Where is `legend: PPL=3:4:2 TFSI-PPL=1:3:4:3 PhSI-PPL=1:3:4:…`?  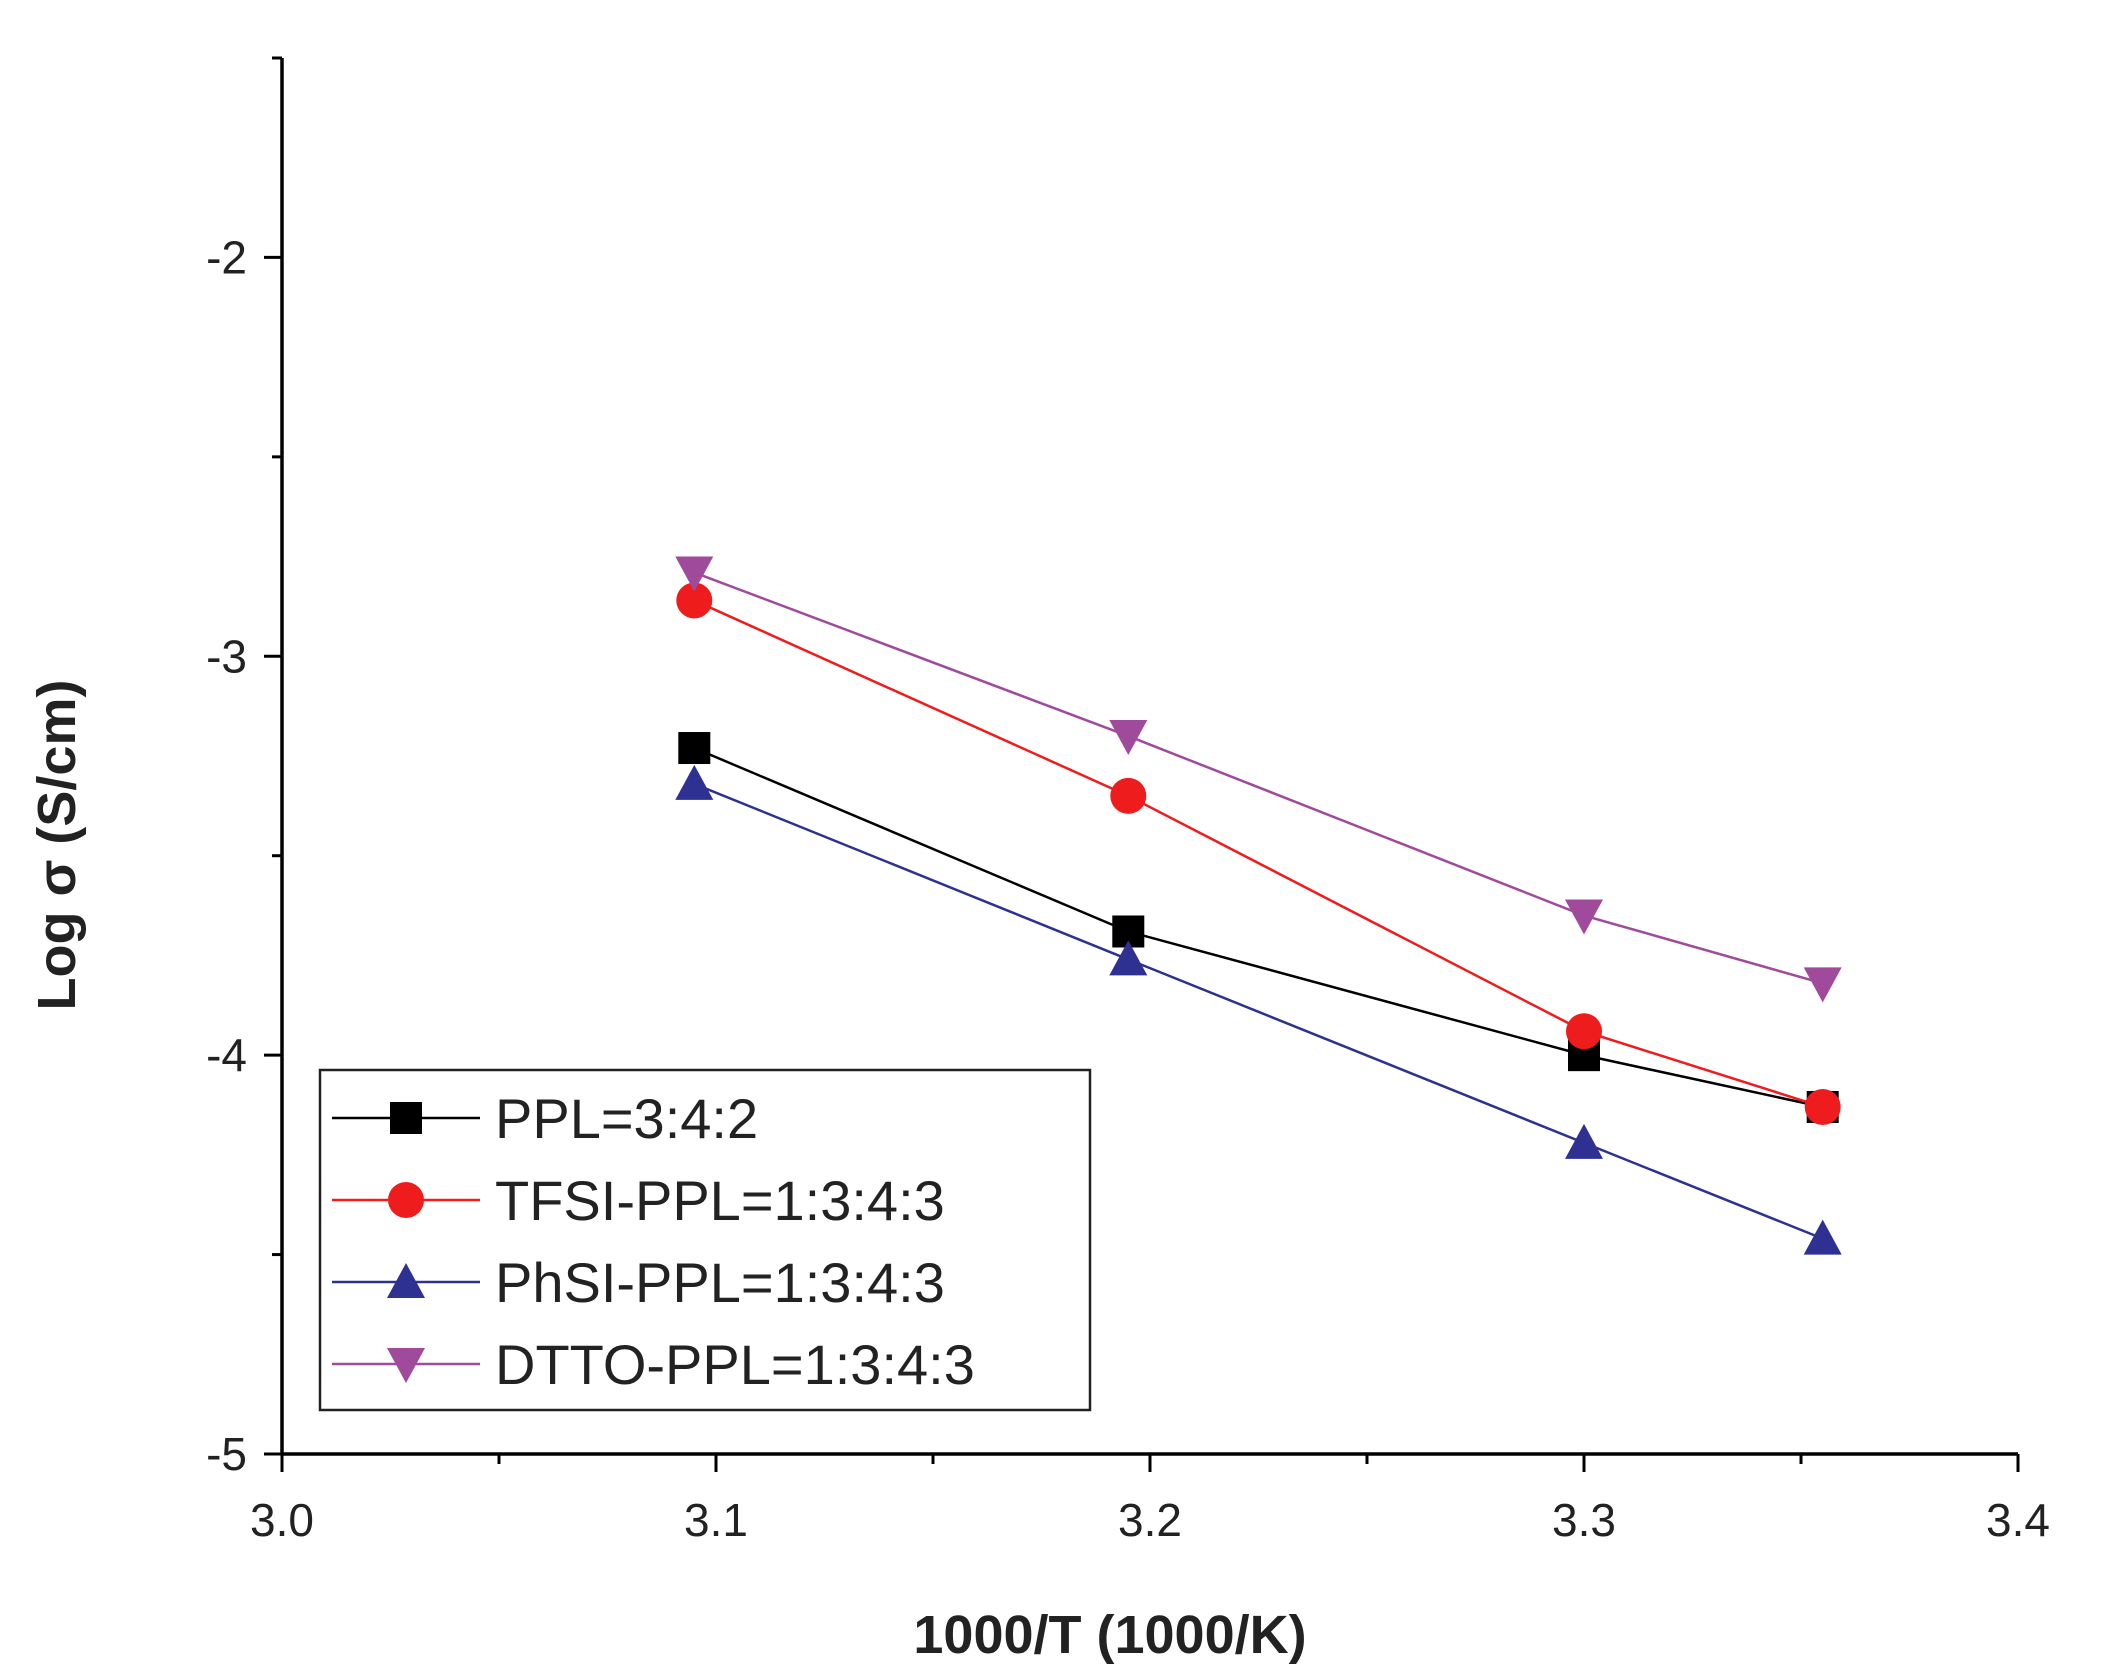
legend: PPL=3:4:2 TFSI-PPL=1:3:4:3 PhSI-PPL=1:3:4:… is located at coordinates (705, 1240).